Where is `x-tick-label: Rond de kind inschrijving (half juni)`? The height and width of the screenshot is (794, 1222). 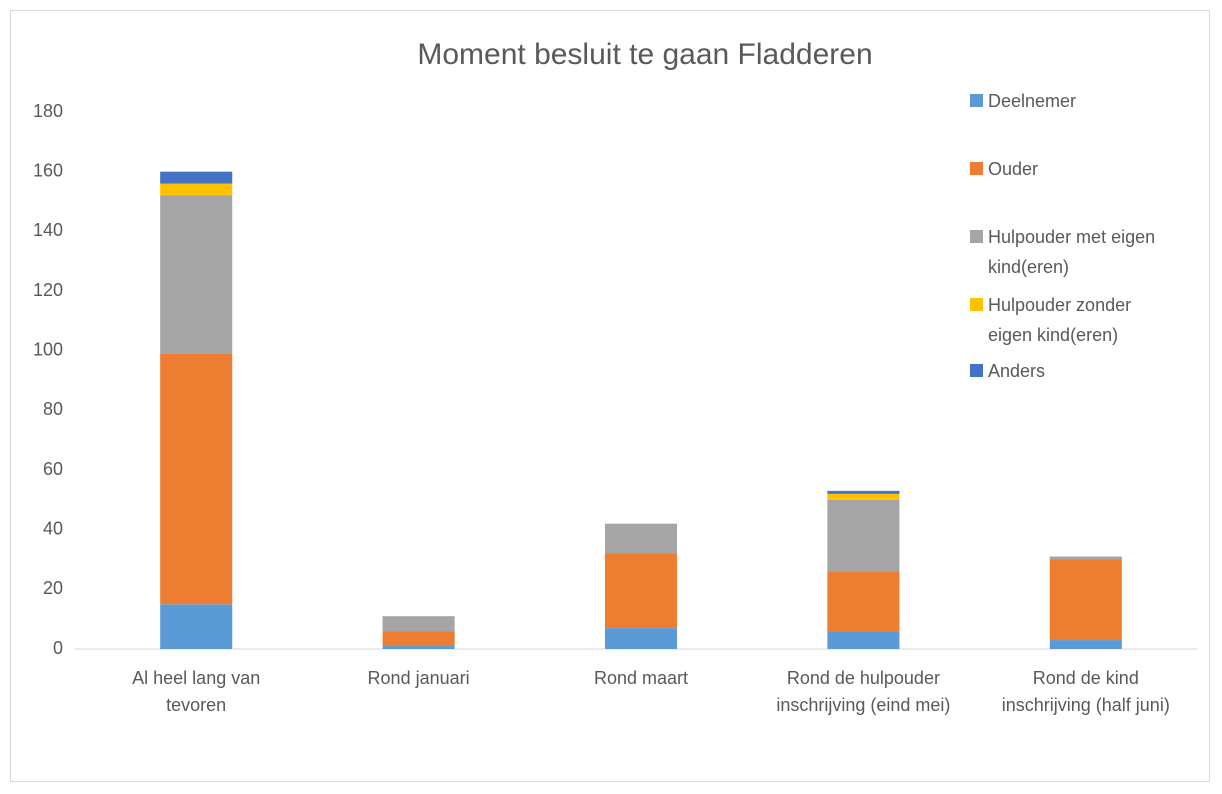
x-tick-label: Rond de kind inschrijving (half juni) is located at coordinates (1085, 691).